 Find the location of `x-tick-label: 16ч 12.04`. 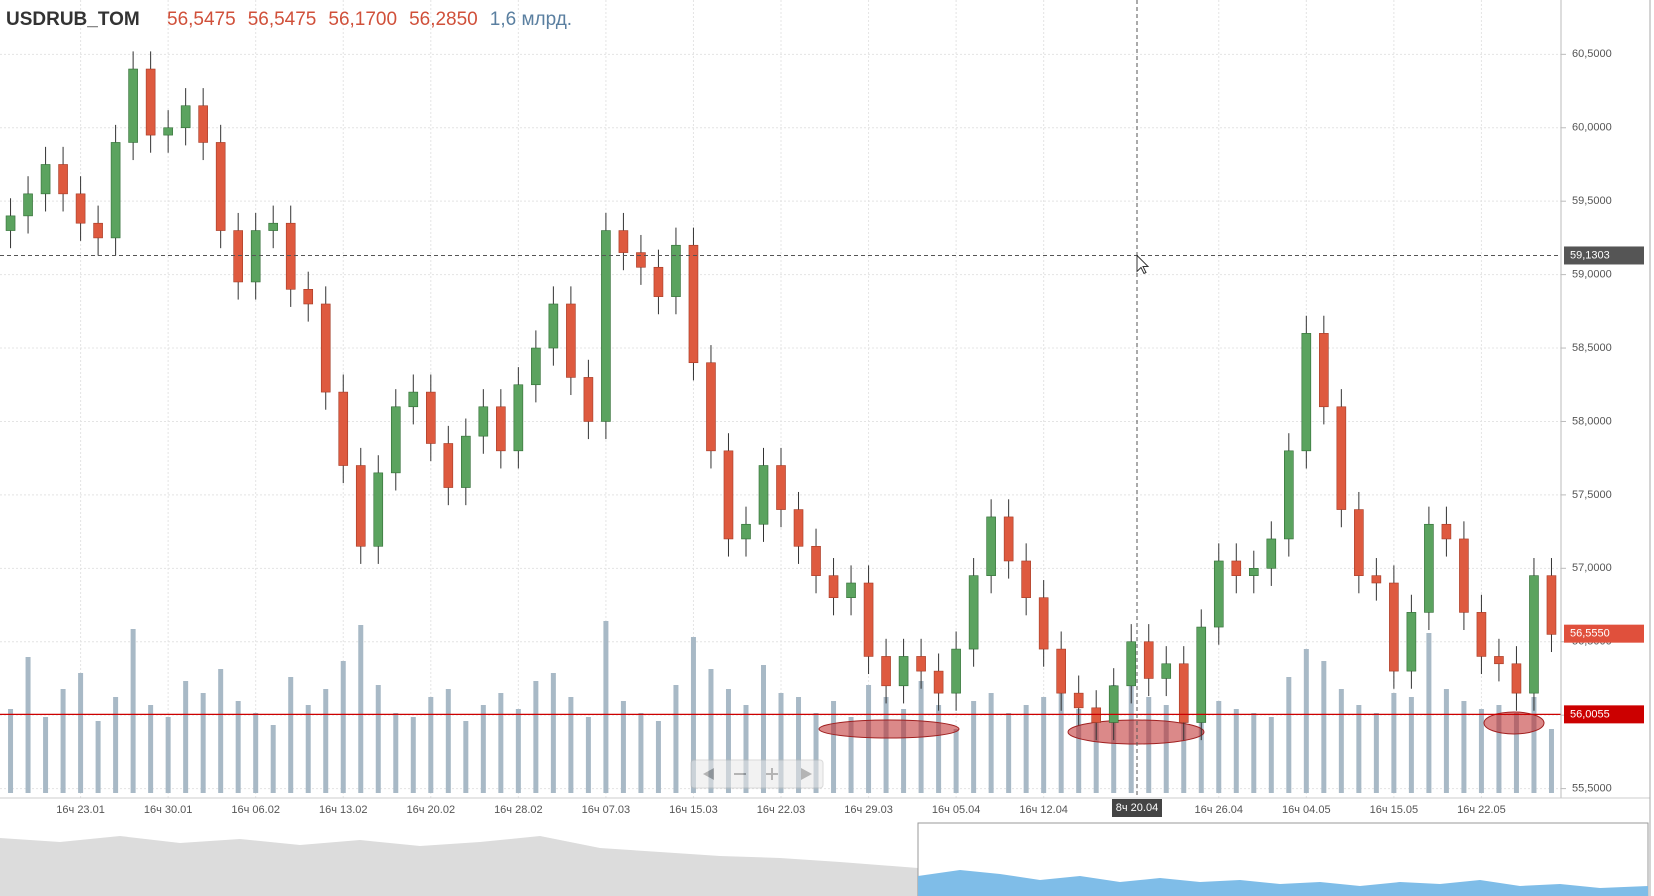

x-tick-label: 16ч 12.04 is located at coordinates (1043, 810).